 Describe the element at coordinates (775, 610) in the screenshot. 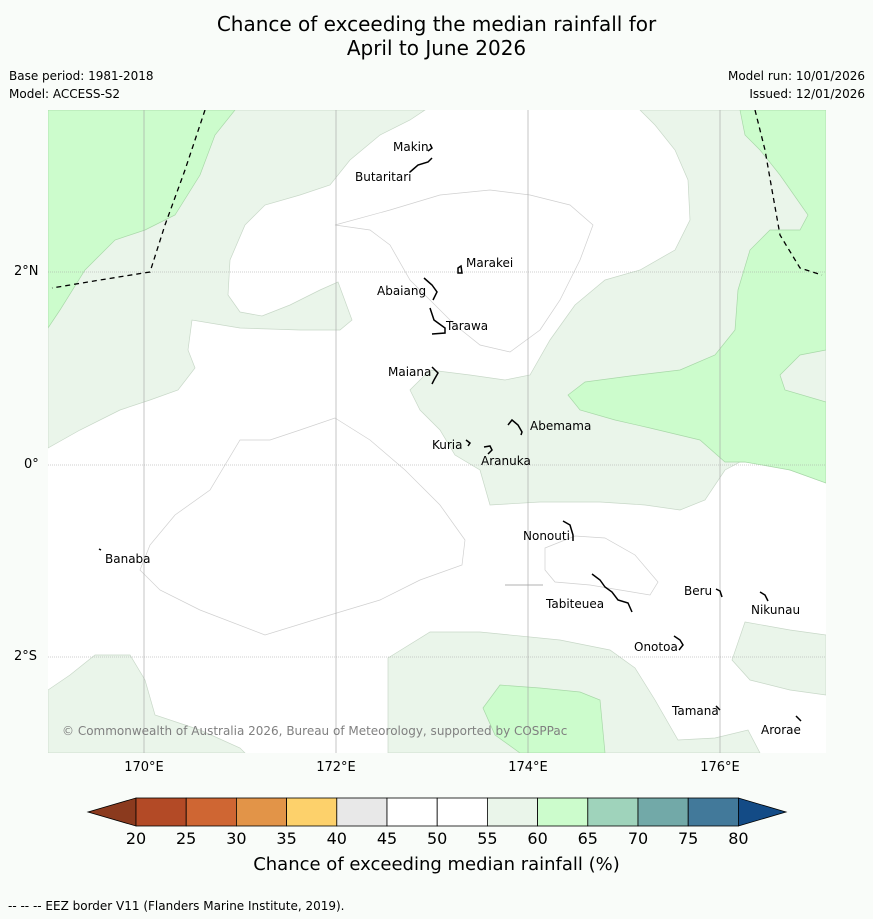

I see `label-nikunau: Nikunau` at that location.